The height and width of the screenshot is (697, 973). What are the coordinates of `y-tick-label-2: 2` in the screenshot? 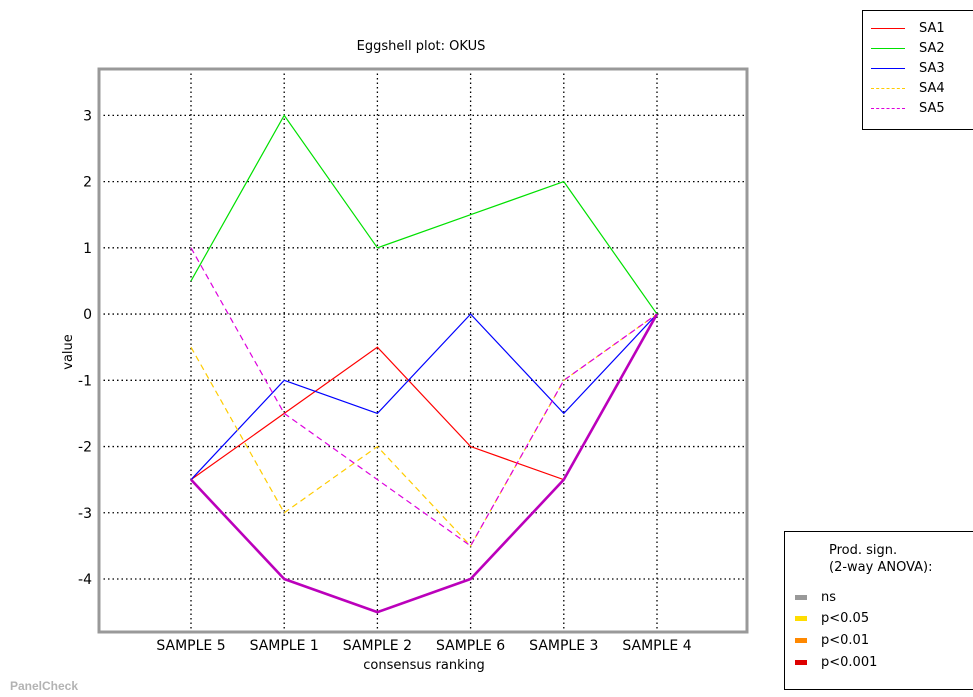 It's located at (87, 183).